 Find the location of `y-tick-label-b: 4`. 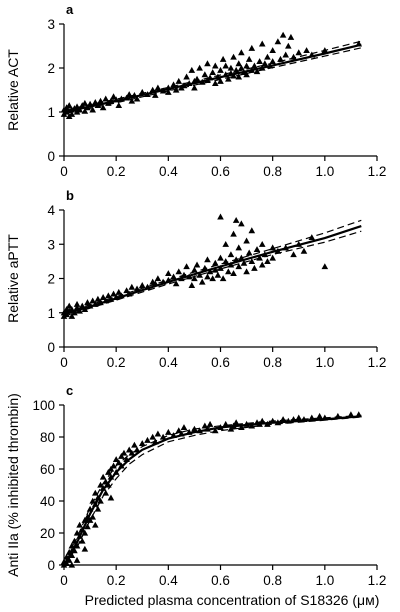

y-tick-label-b: 4 is located at coordinates (51, 210).